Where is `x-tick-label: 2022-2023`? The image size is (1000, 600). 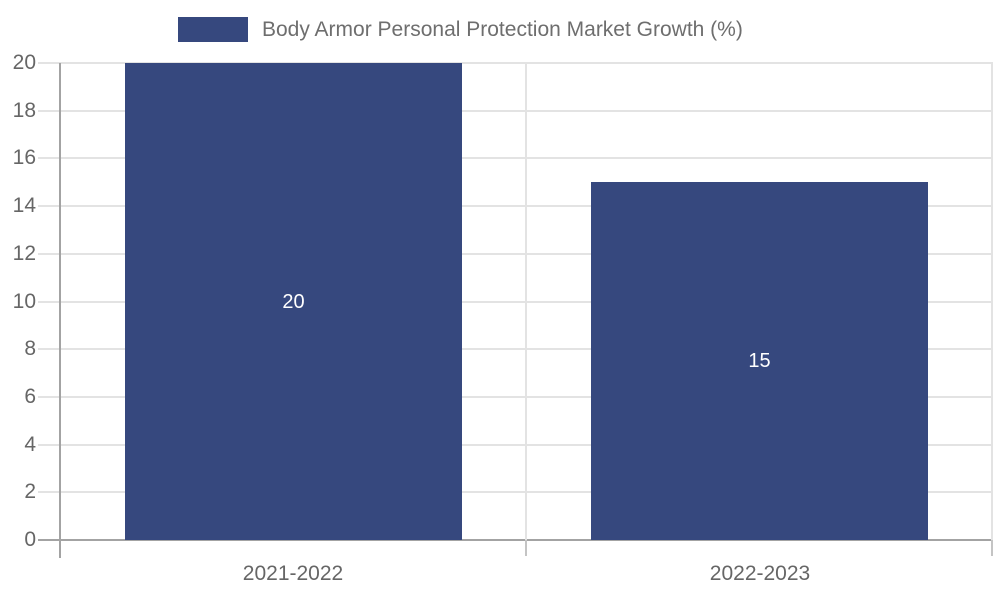 x-tick-label: 2022-2023 is located at coordinates (760, 573).